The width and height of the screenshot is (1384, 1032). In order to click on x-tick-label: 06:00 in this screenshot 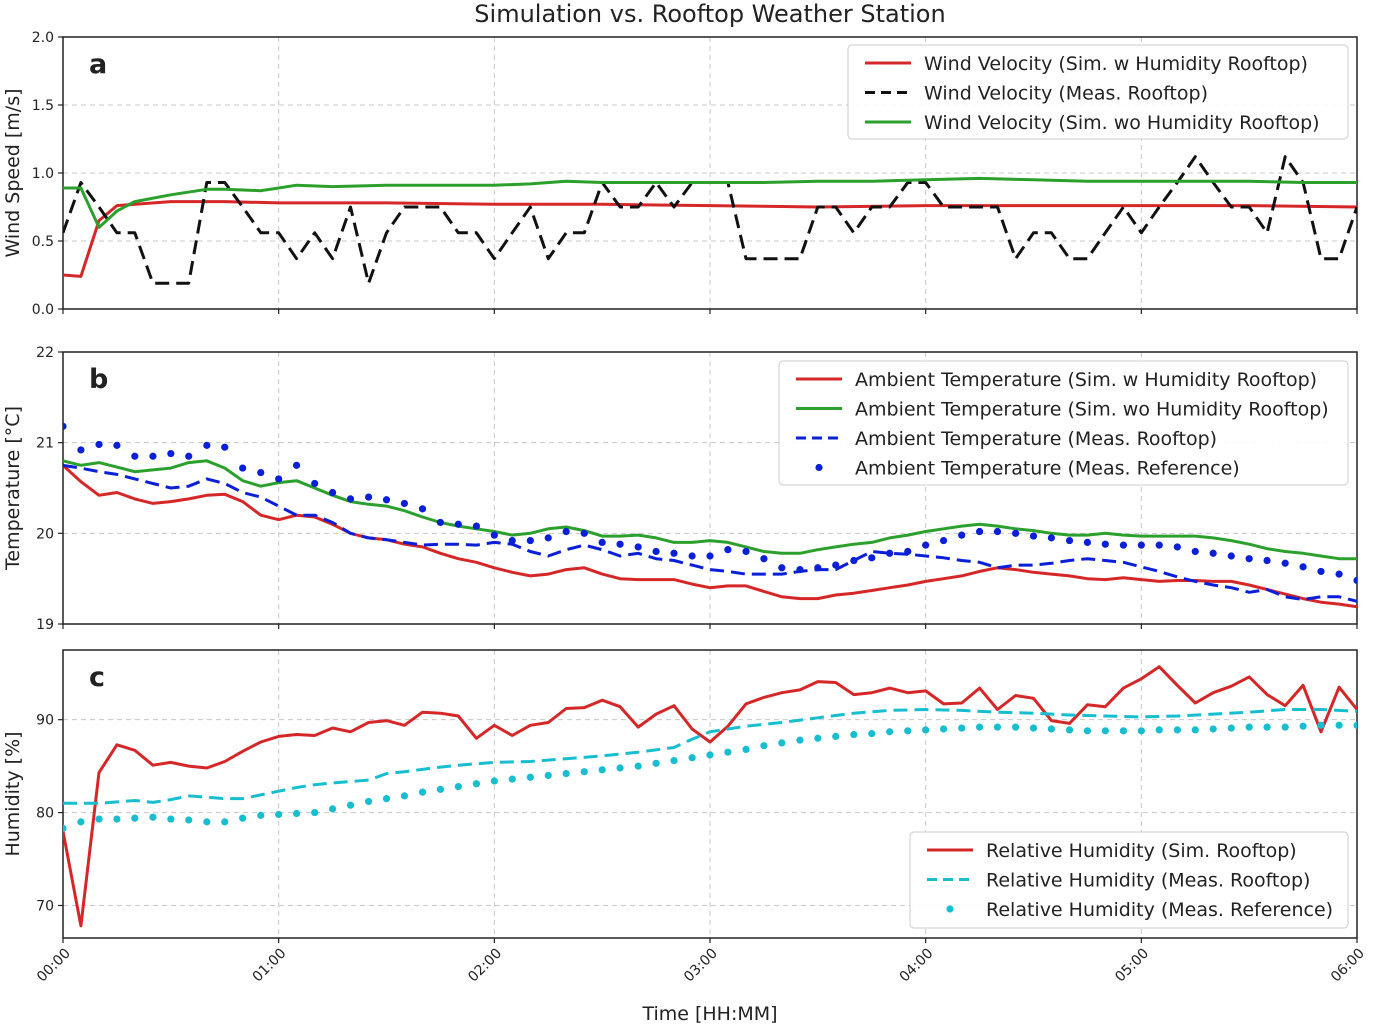, I will do `click(1348, 966)`.